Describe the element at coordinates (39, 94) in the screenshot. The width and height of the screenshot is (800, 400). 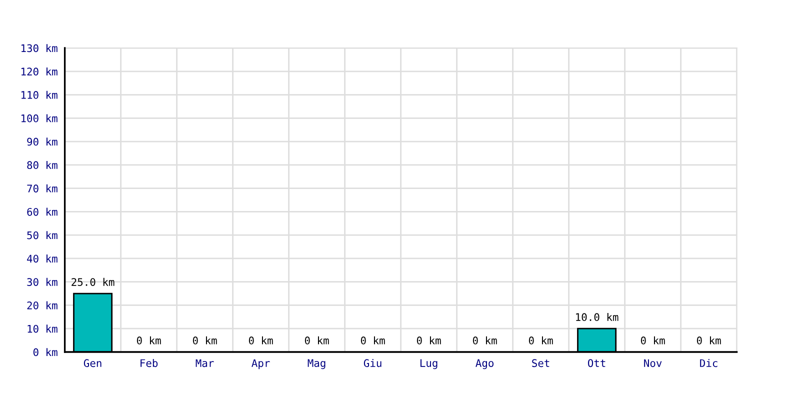
I see `y-tick-label: 110 km` at that location.